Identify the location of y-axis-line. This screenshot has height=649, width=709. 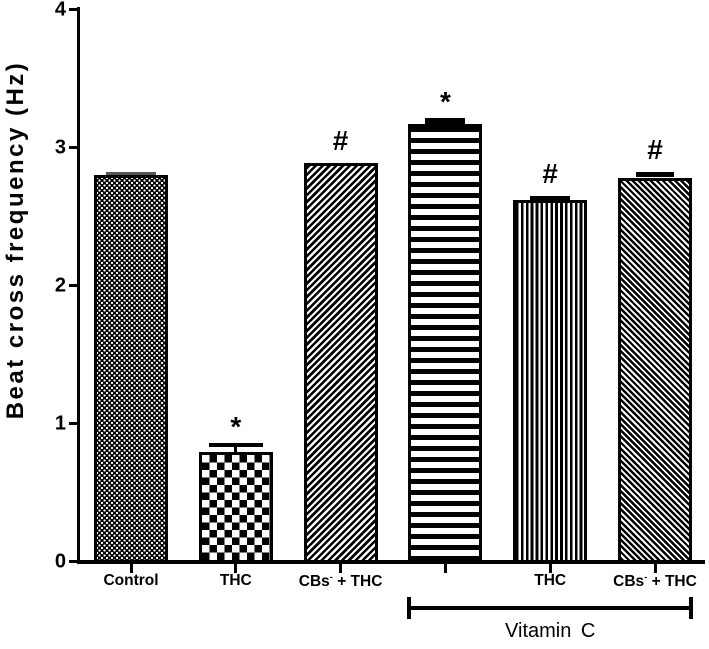
(78, 285).